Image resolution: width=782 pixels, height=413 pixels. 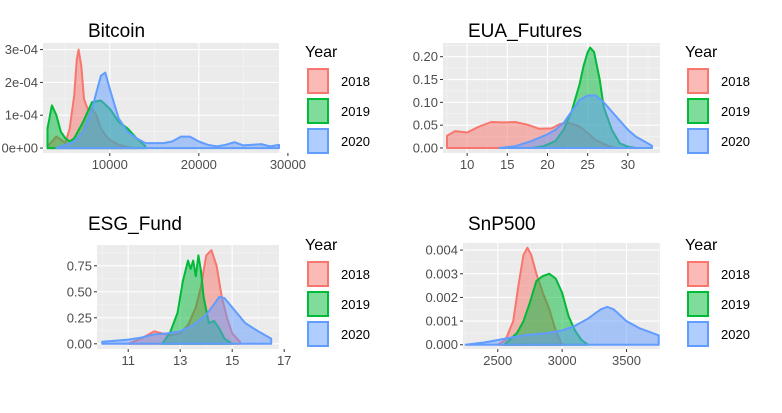 I want to click on x-tick-label: 30, so click(x=628, y=164).